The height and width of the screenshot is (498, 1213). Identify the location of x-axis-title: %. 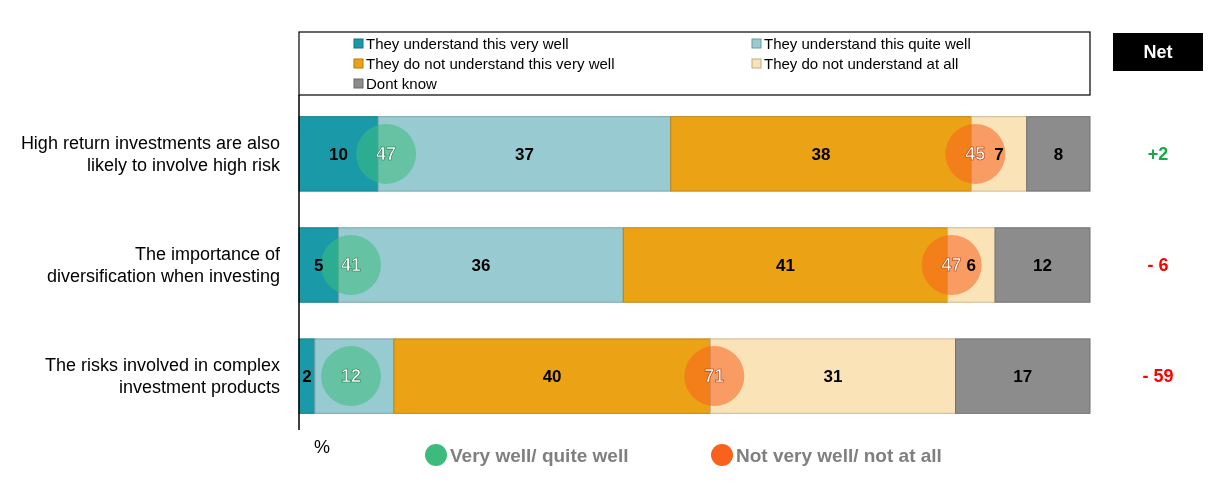
(322, 447).